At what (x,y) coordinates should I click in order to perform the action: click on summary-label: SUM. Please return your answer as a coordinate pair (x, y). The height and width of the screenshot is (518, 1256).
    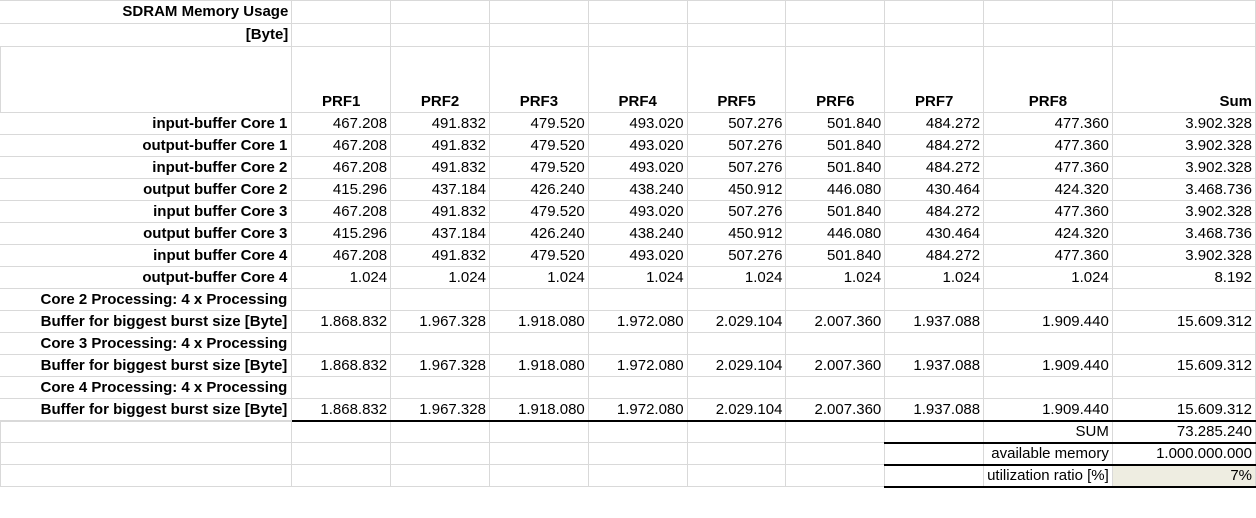
    Looking at the image, I should click on (1048, 431).